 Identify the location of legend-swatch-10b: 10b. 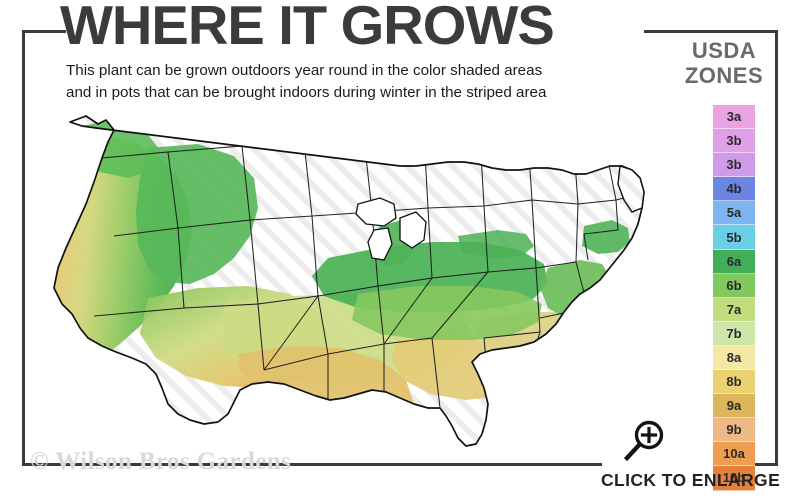
(734, 478).